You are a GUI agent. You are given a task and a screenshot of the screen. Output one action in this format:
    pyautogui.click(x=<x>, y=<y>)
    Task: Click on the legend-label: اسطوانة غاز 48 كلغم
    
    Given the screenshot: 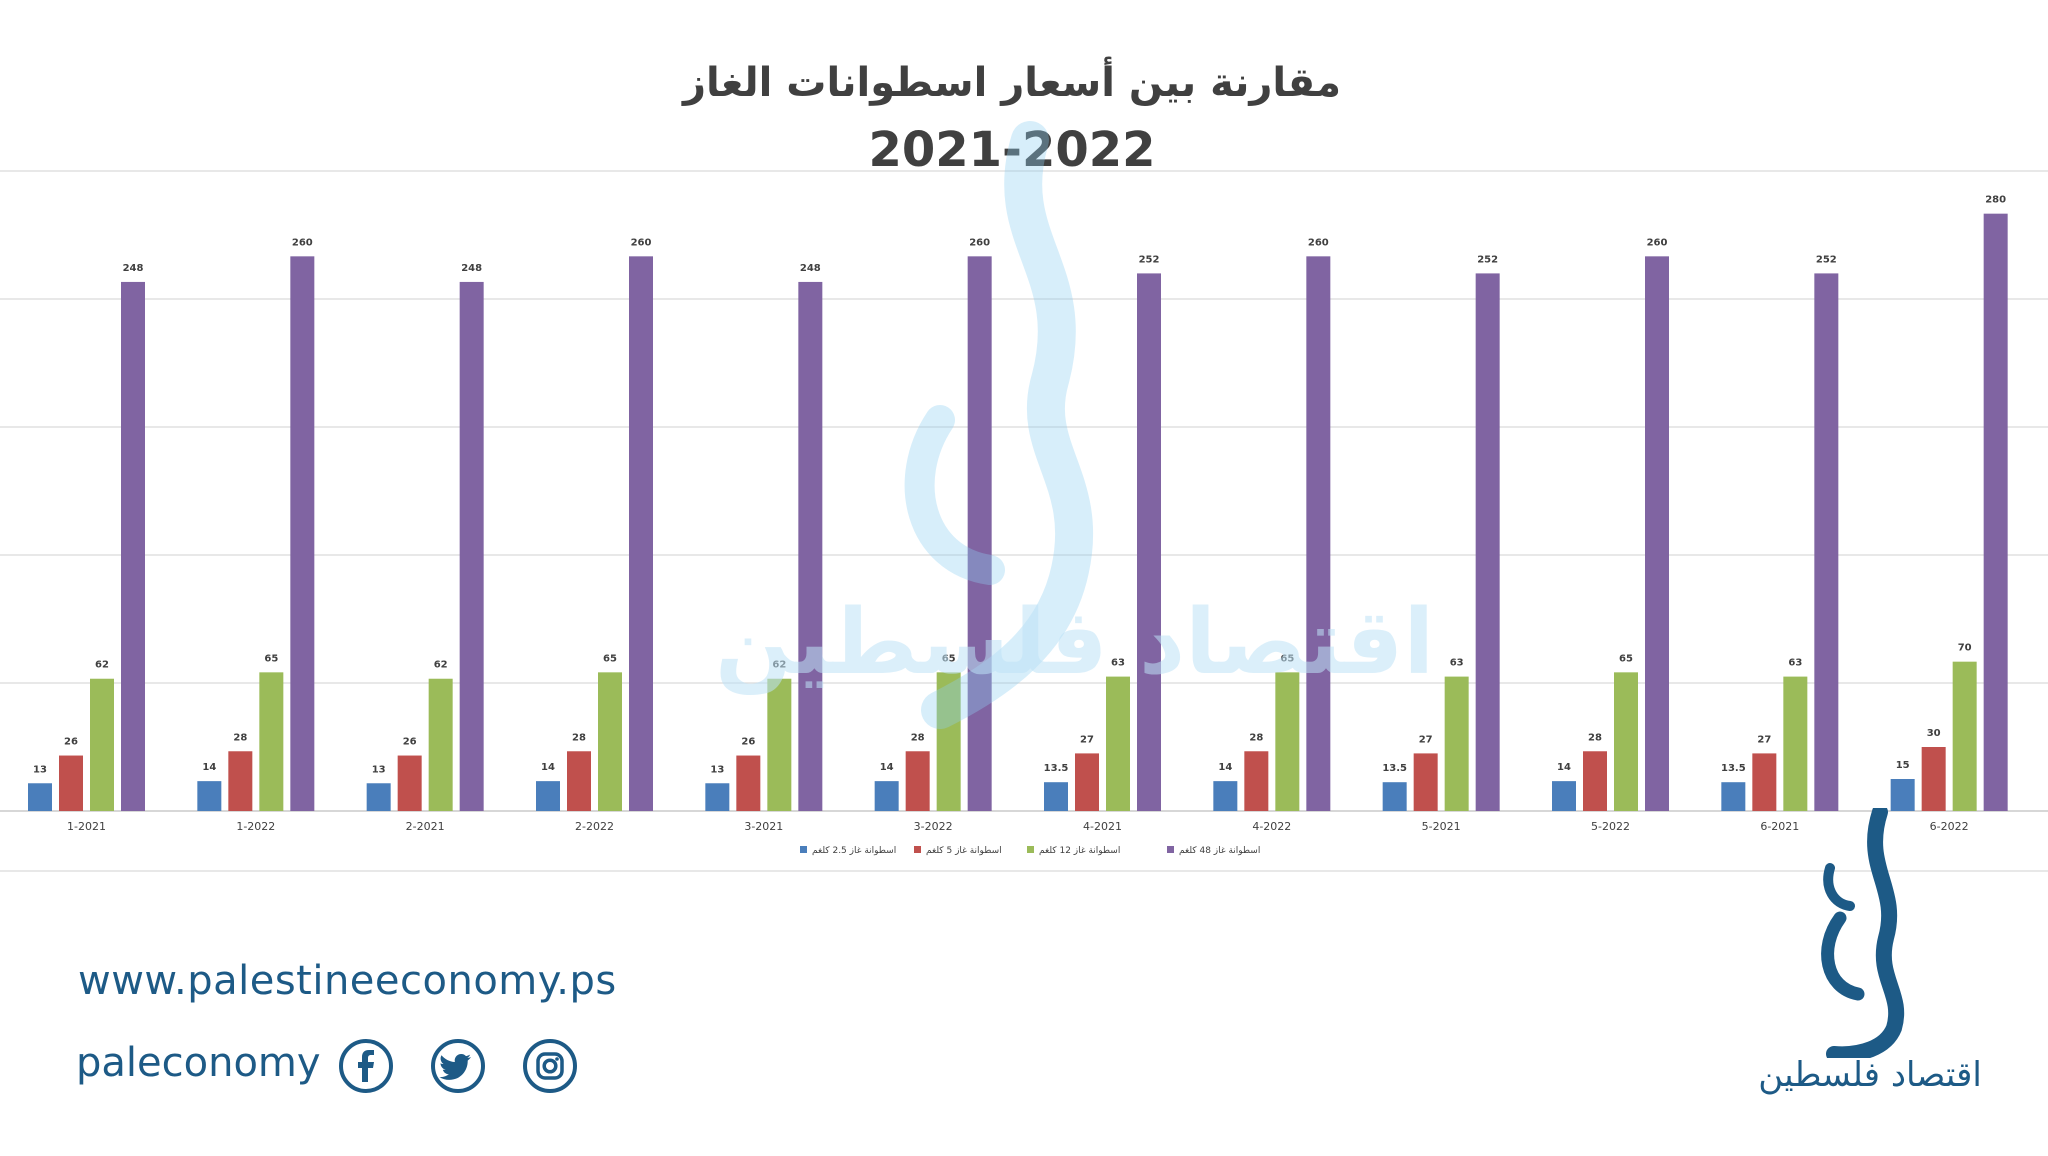 What is the action you would take?
    pyautogui.click(x=1219, y=851)
    